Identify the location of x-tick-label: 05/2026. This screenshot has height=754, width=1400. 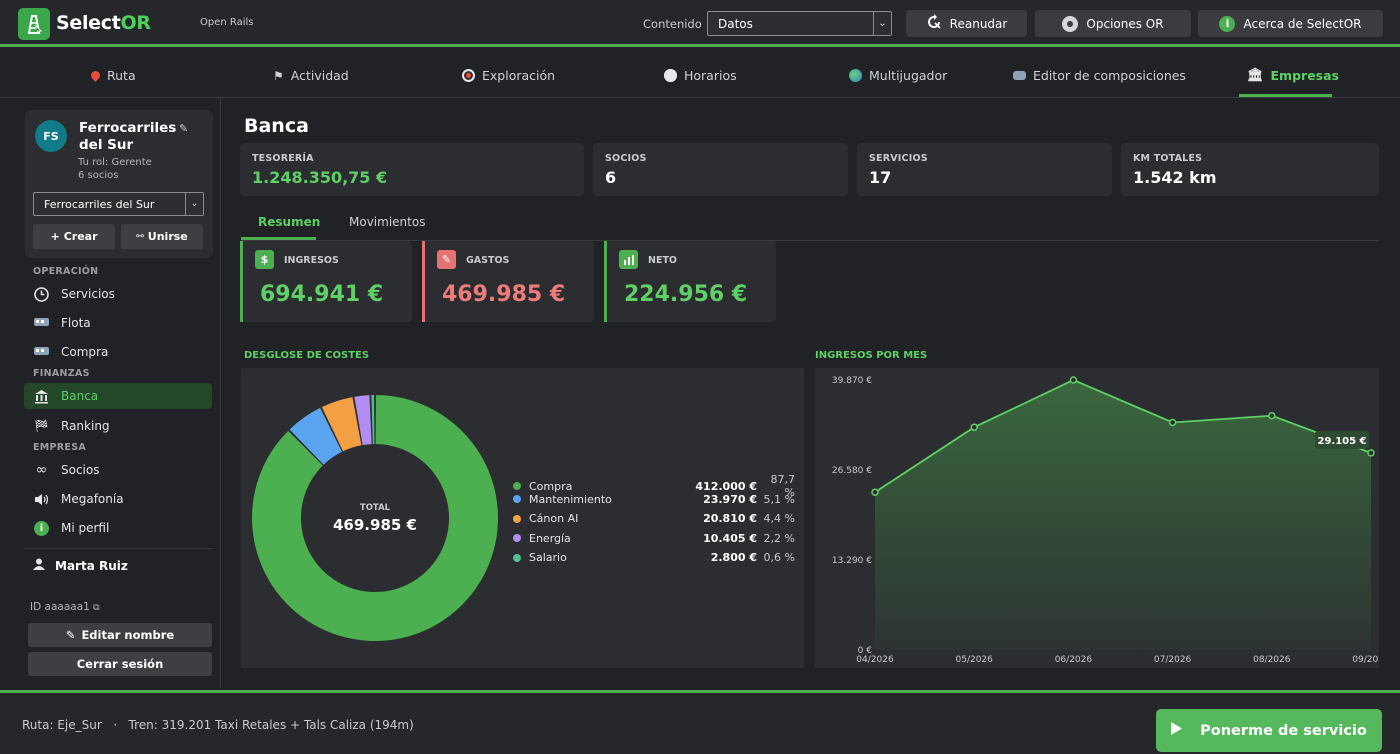
(975, 660).